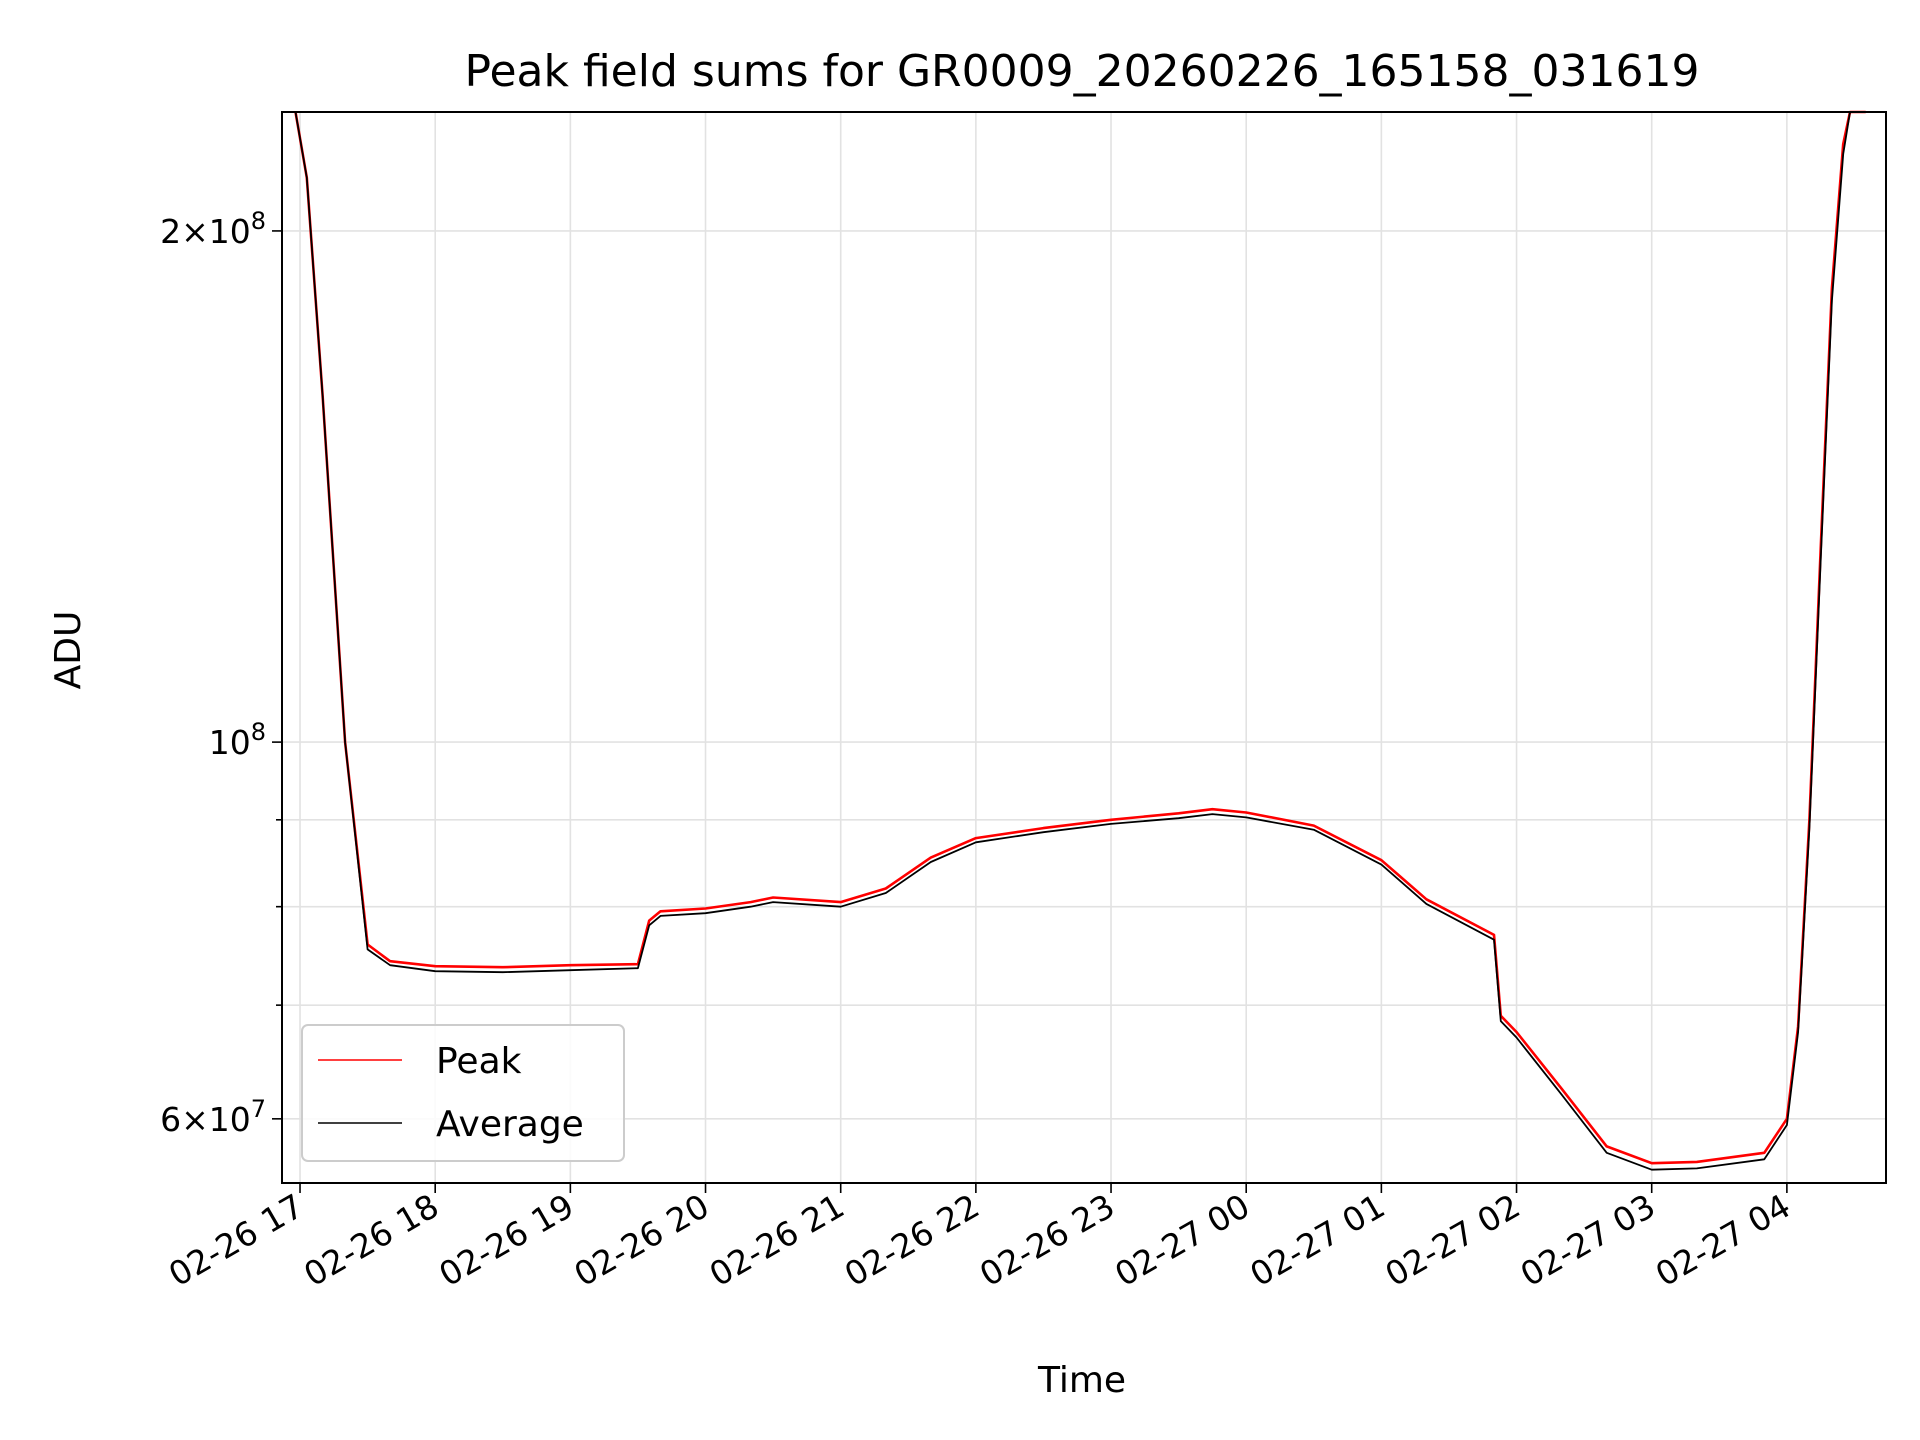 This screenshot has width=1920, height=1440. Describe the element at coordinates (237, 740) in the screenshot. I see `y-tick-label: 108` at that location.